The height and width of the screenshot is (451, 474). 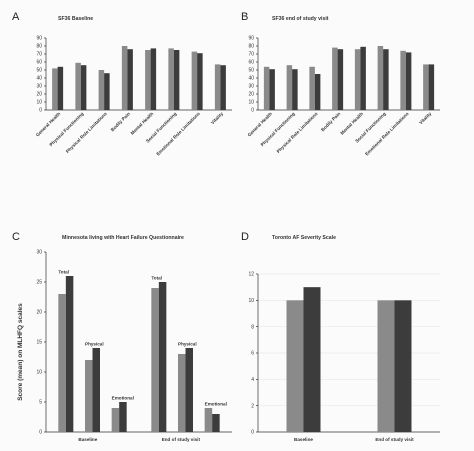 I want to click on panel-c-ytick-label: 20, so click(x=39, y=313).